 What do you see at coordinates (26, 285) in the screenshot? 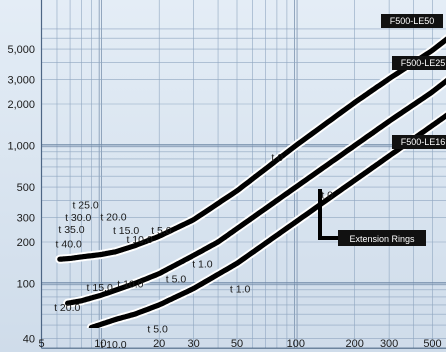
I see `y-tick-label: 100` at bounding box center [26, 285].